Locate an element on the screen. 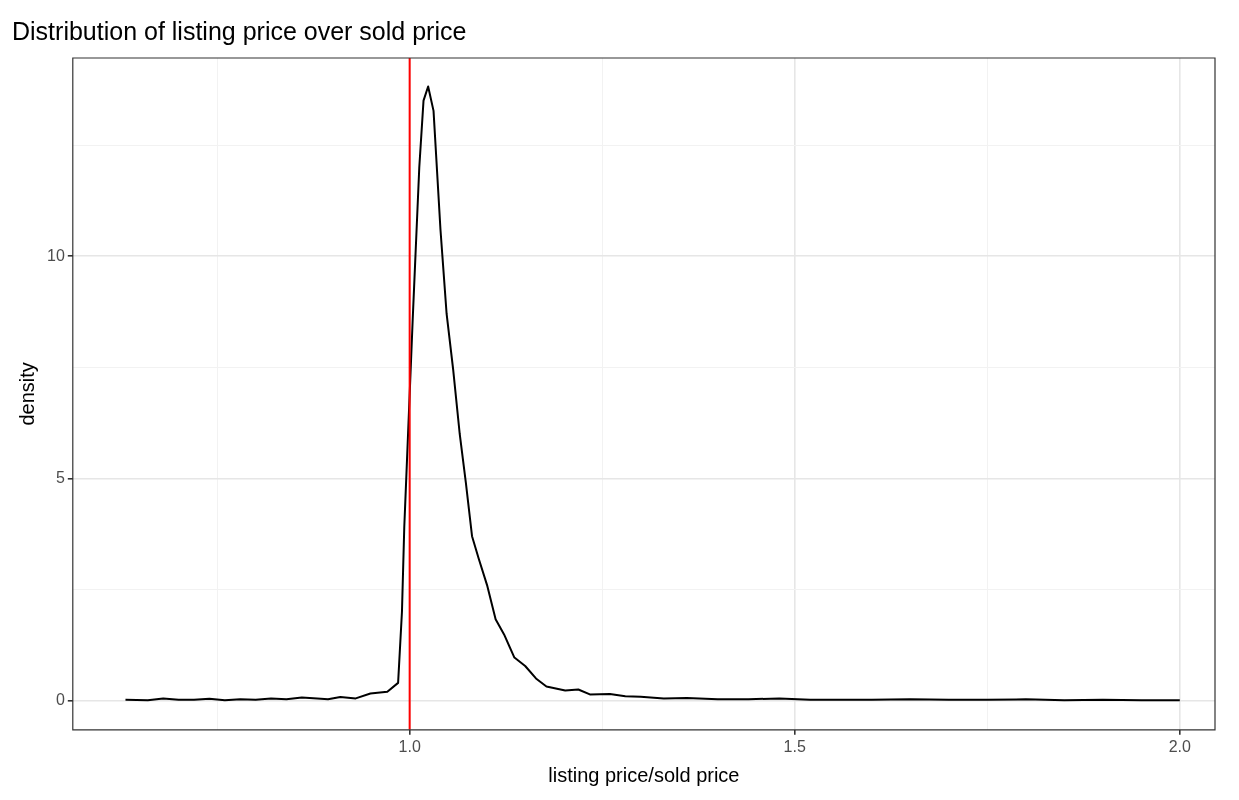 This screenshot has width=1239, height=800. x-tick-label: 1.5 is located at coordinates (794, 746).